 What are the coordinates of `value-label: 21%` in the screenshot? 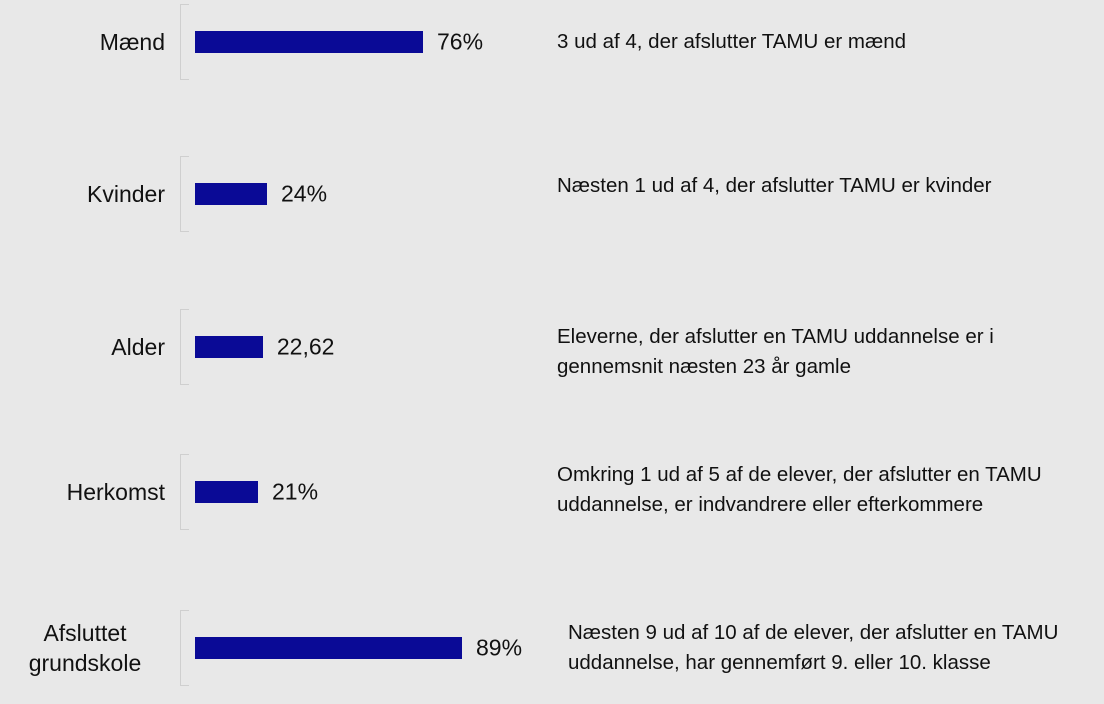 It's located at (295, 491).